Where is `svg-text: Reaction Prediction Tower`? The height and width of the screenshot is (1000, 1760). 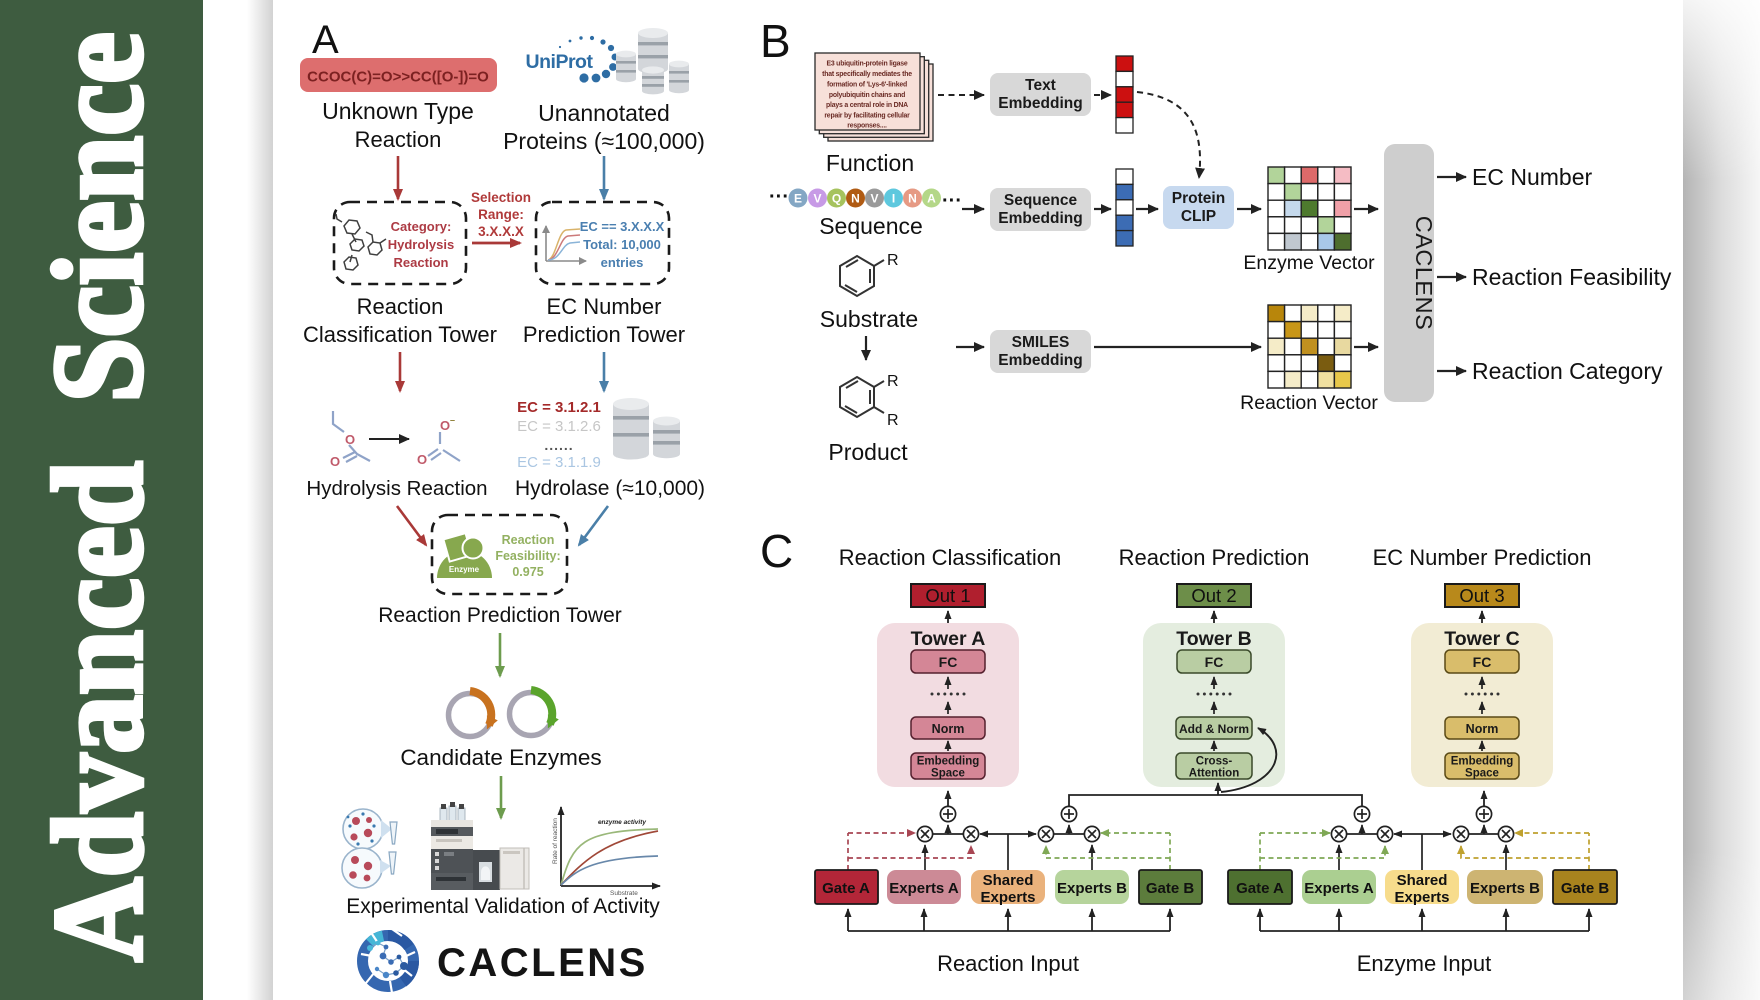
svg-text: Reaction Prediction Tower is located at coordinates (500, 615).